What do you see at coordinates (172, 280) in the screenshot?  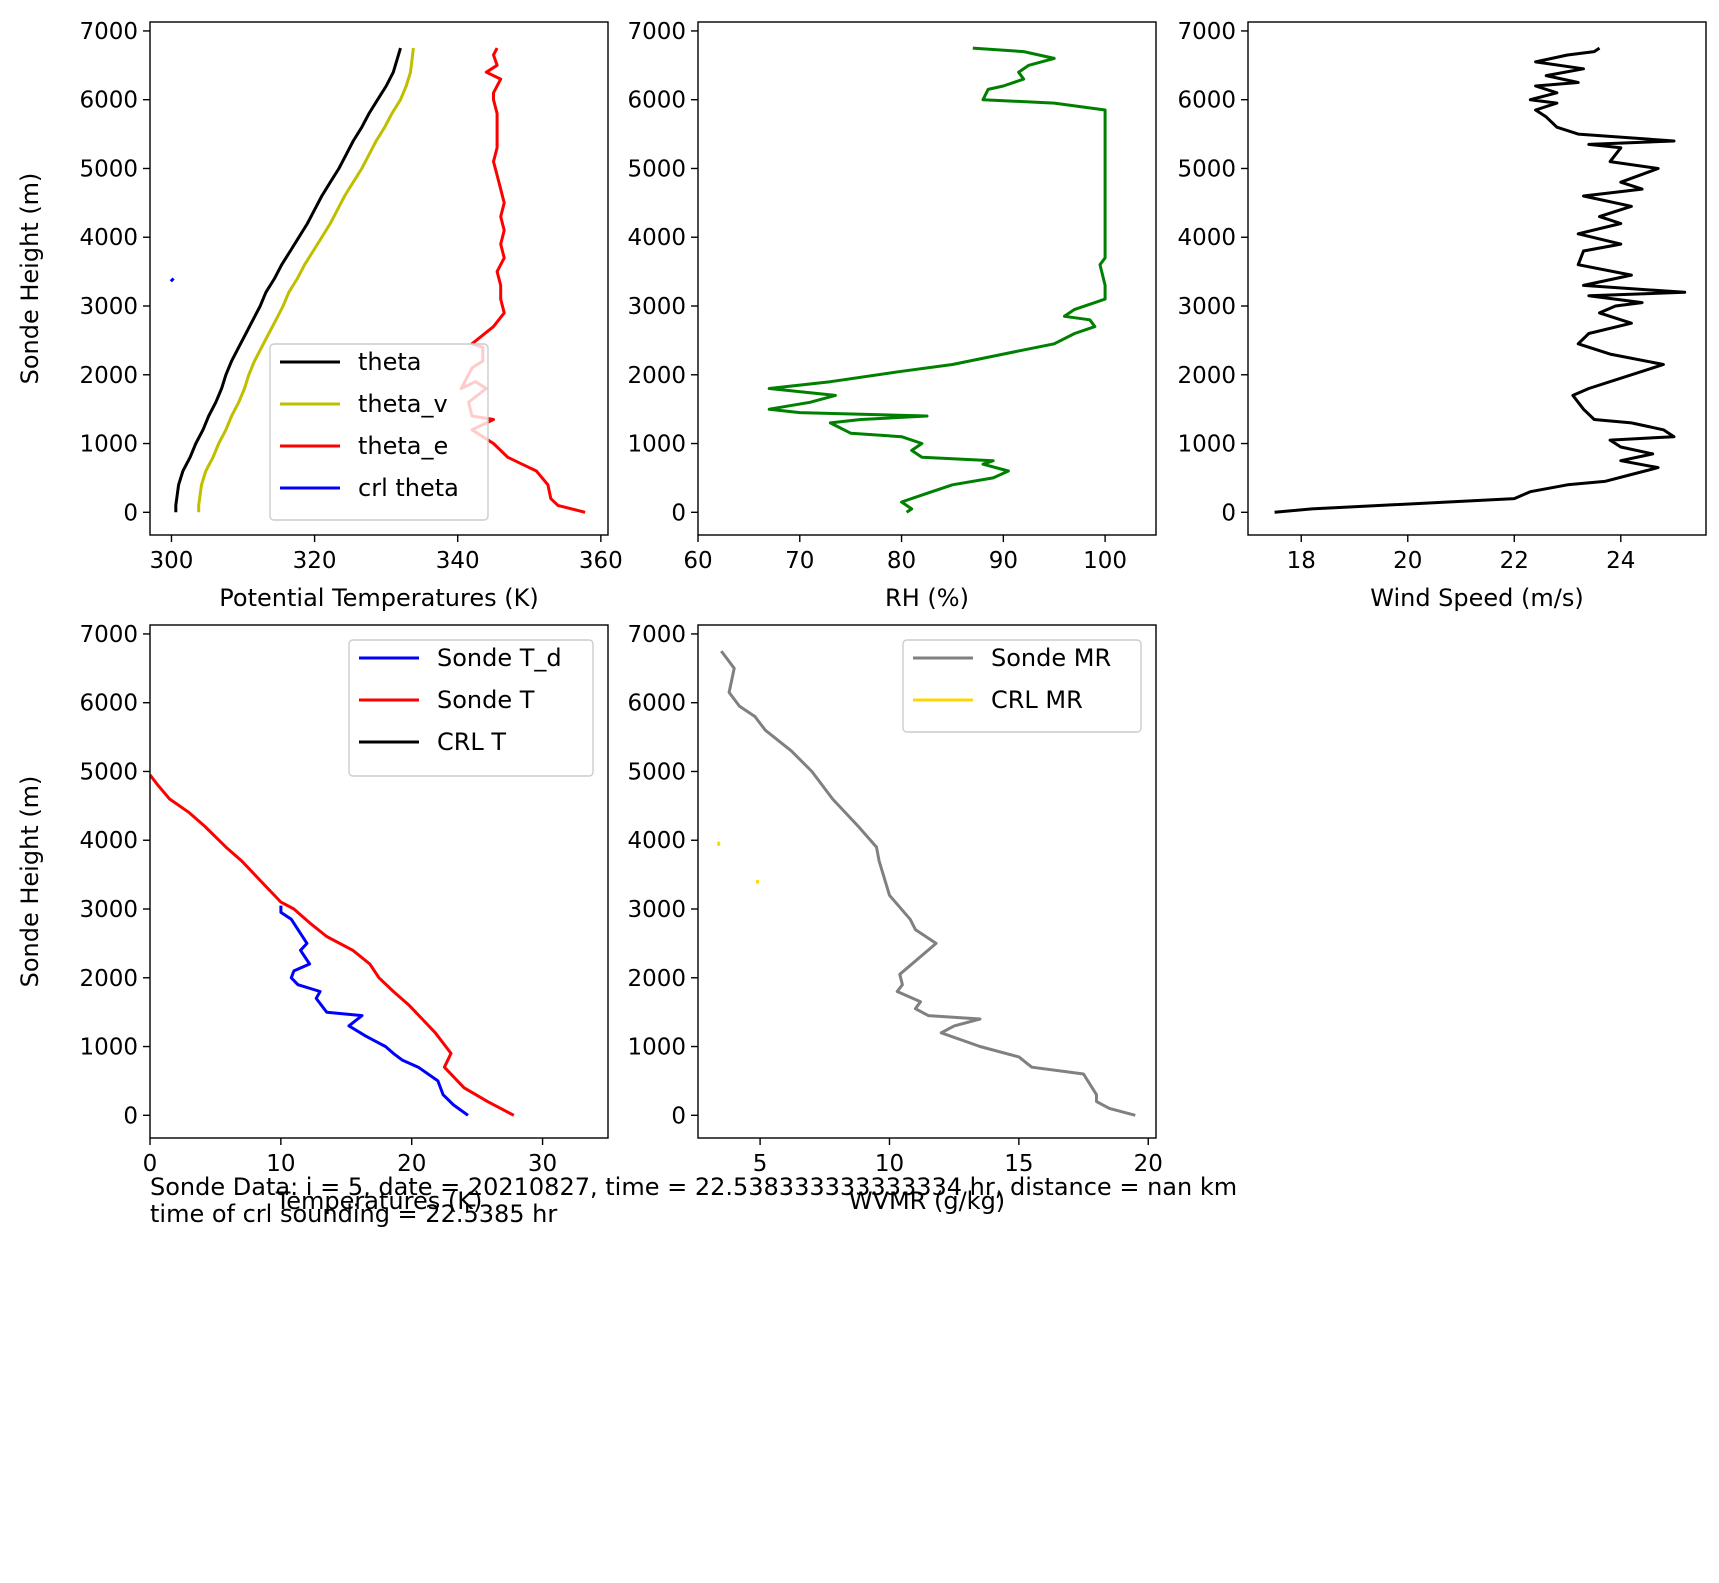 I see `crl-theta-series-line` at bounding box center [172, 280].